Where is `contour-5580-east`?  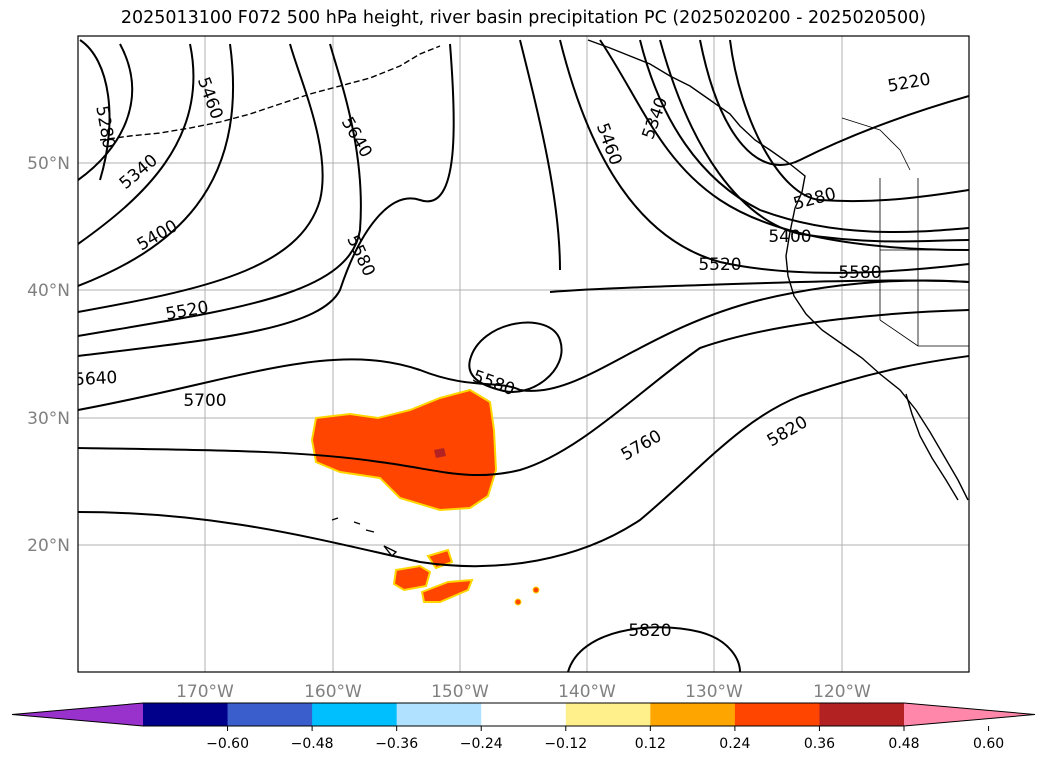
contour-5580-east is located at coordinates (759, 286).